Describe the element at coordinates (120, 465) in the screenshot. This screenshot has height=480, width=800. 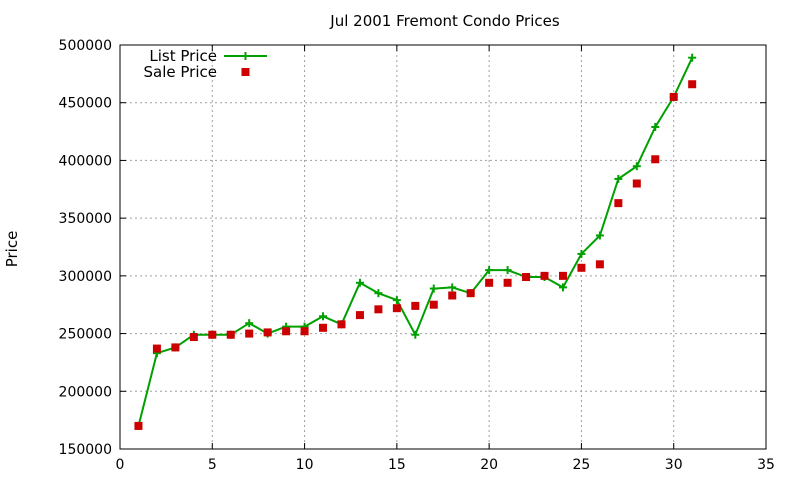
I see `x-tick-label: 0` at that location.